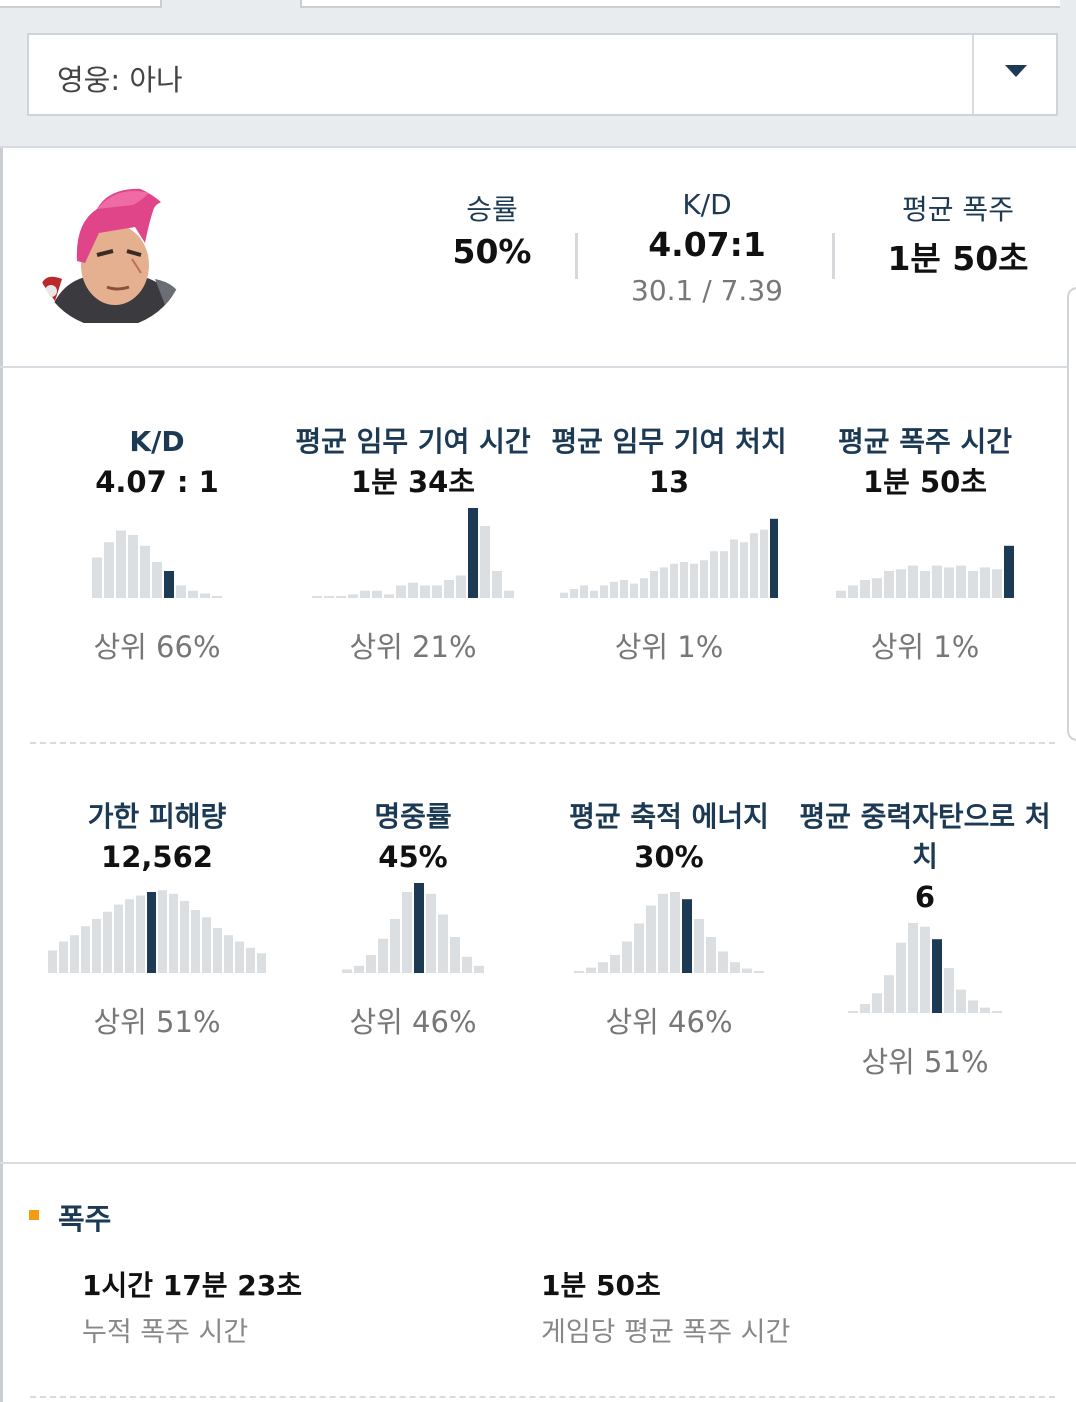  What do you see at coordinates (925, 836) in the screenshot?
I see `stat-title: 평균 중력자탄으로 처치` at bounding box center [925, 836].